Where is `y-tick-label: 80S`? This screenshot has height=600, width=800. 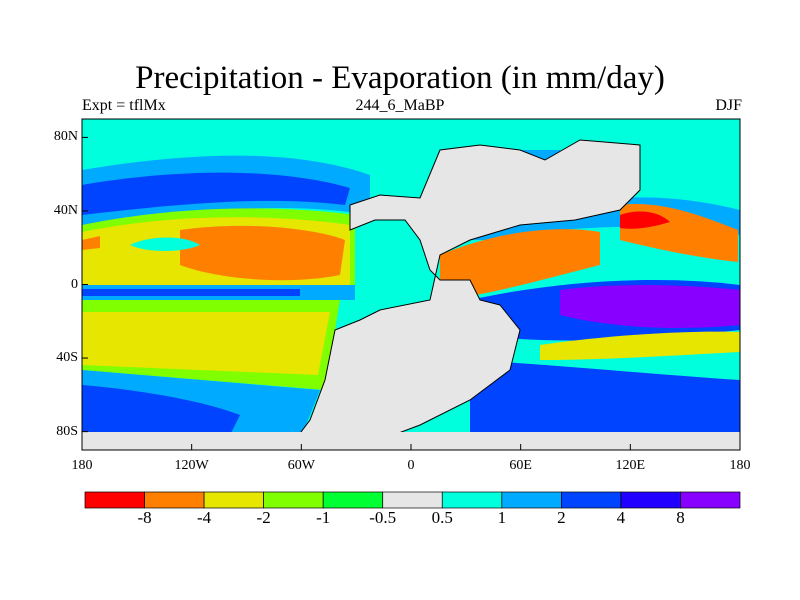
y-tick-label: 80S is located at coordinates (67, 431).